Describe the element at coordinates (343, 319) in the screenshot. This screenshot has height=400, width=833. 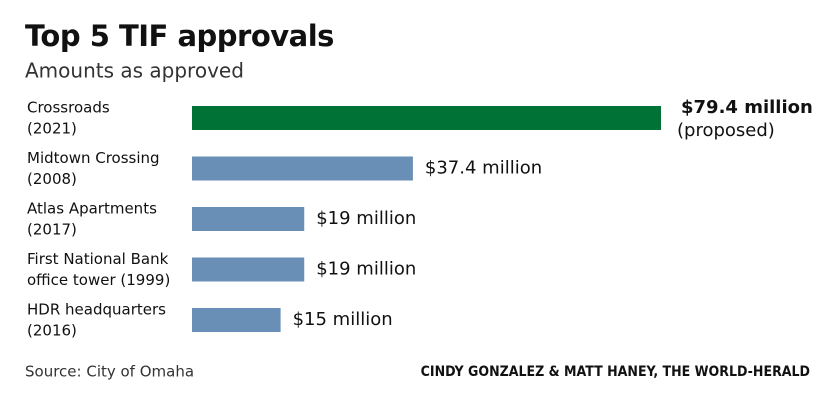
I see `value-label: $15 million` at that location.